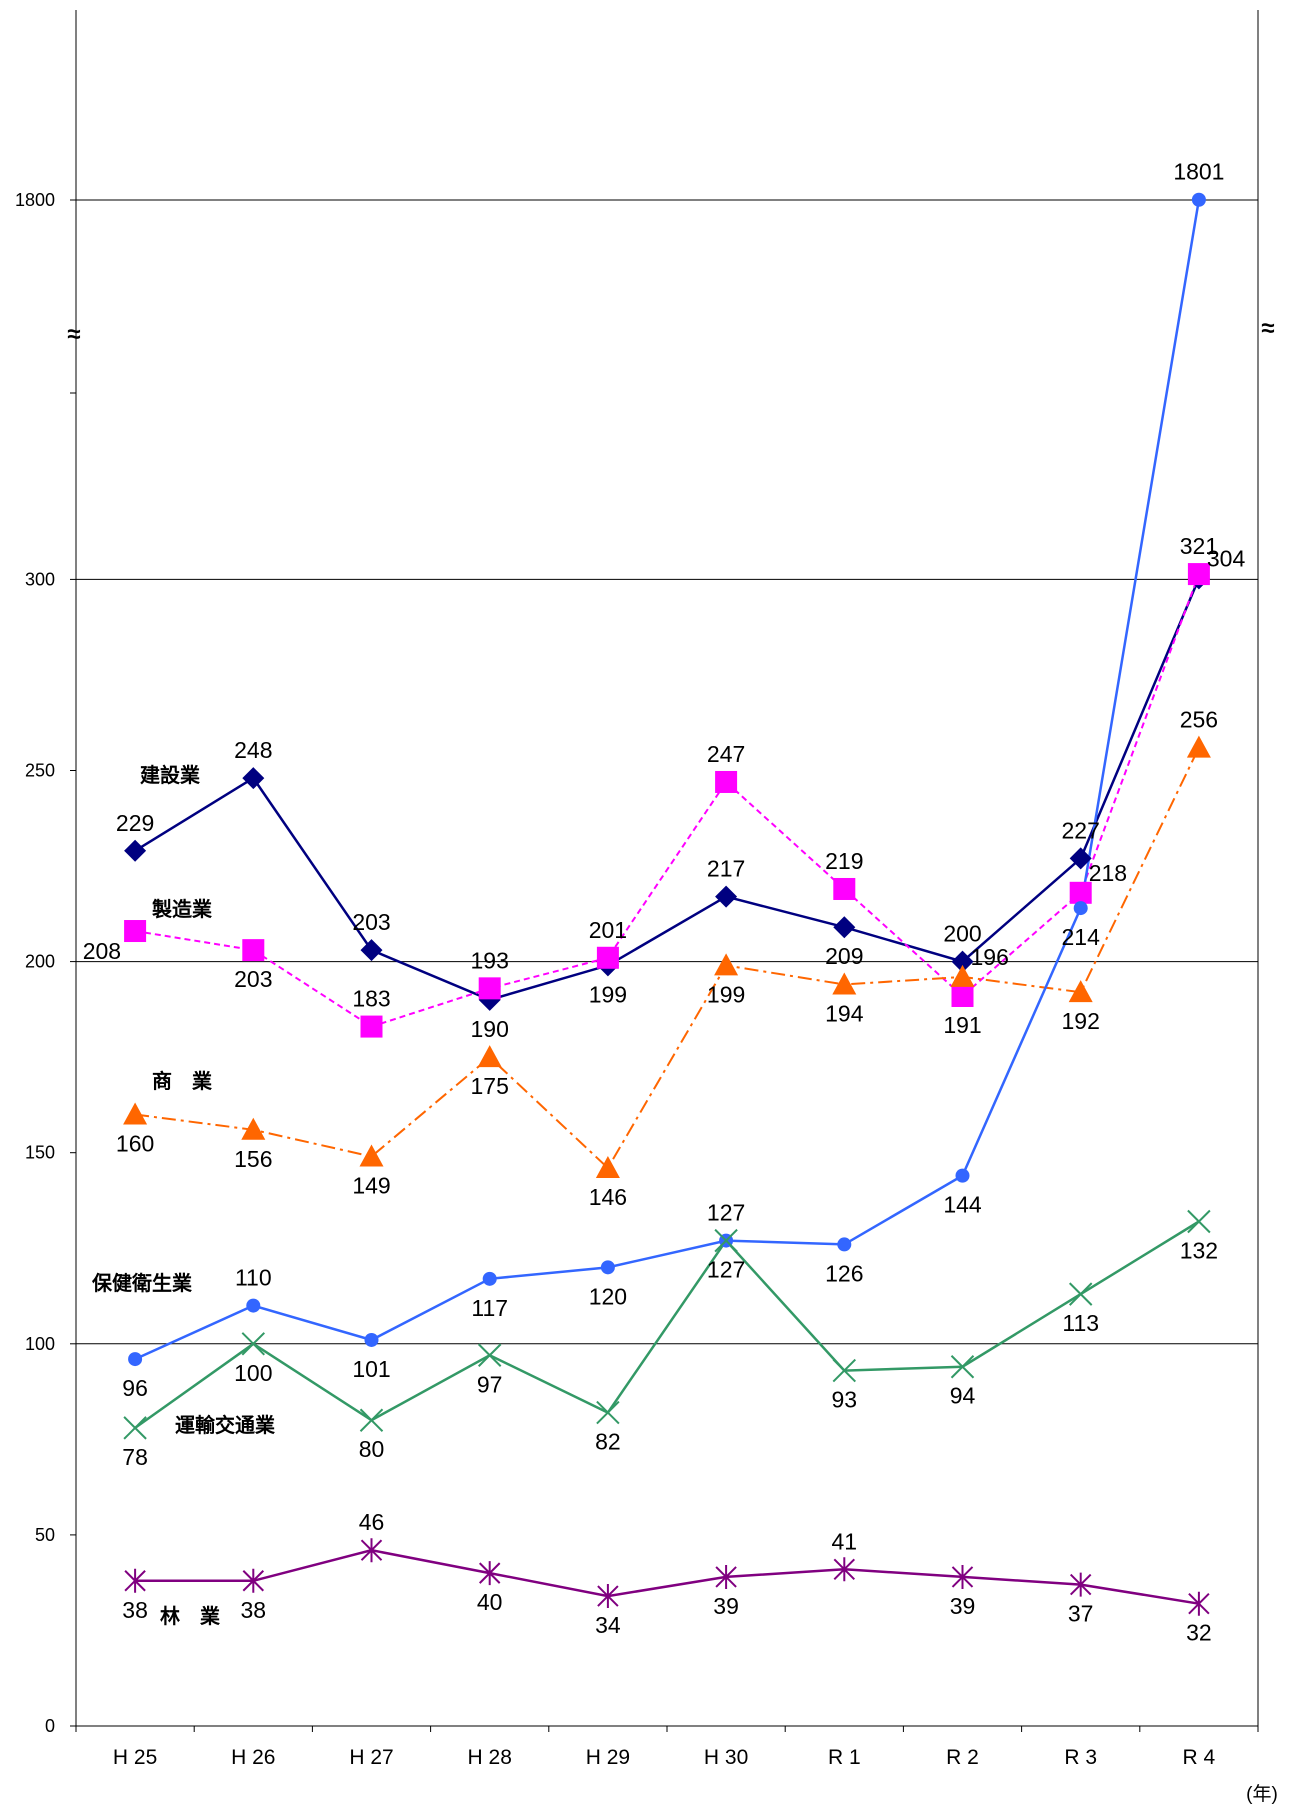 The image size is (1302, 1811). Describe the element at coordinates (40, 579) in the screenshot. I see `y-tick-label: 300` at that location.